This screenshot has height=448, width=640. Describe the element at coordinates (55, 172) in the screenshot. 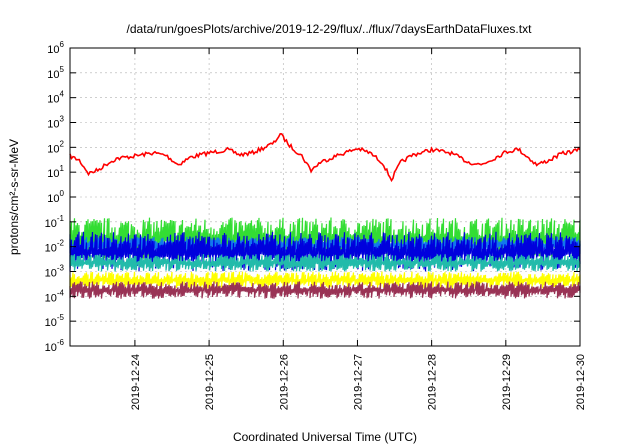

I see `y-tick-label: 10¹` at that location.